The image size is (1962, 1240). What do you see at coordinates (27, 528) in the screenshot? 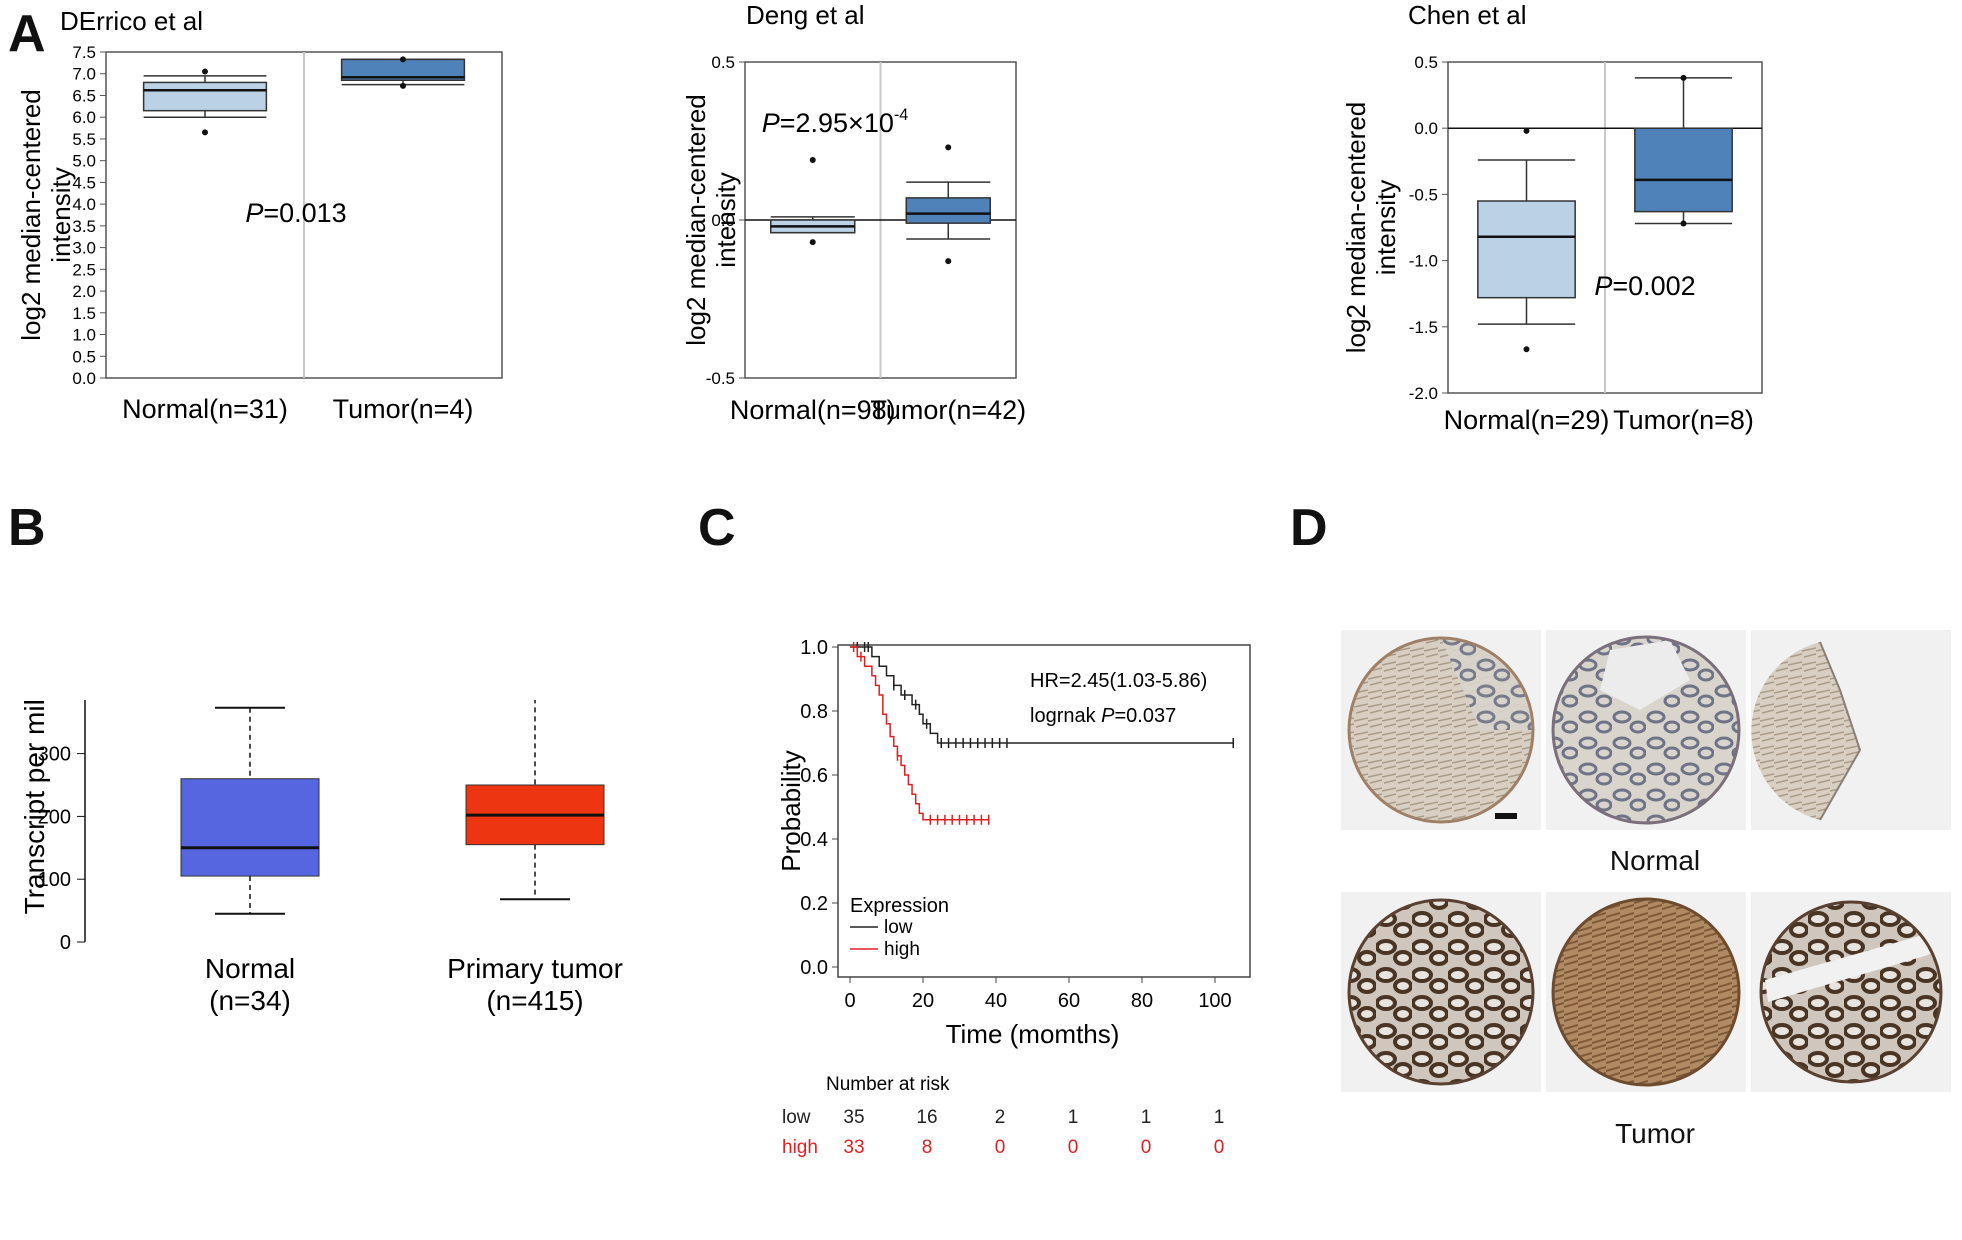
I see `panel-label-b: B` at bounding box center [27, 528].